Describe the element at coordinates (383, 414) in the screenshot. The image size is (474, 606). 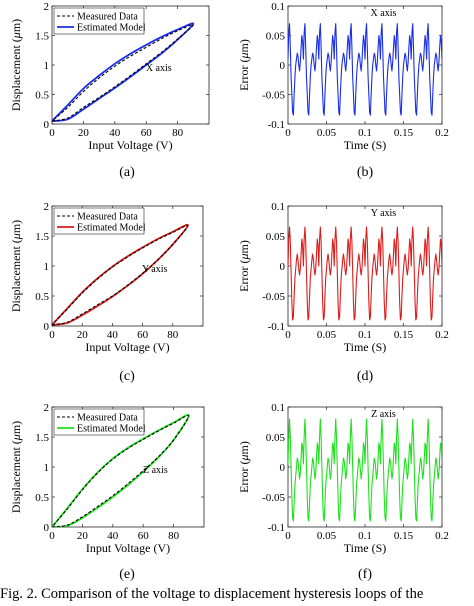
I see `axis-annotation: Z axis` at that location.